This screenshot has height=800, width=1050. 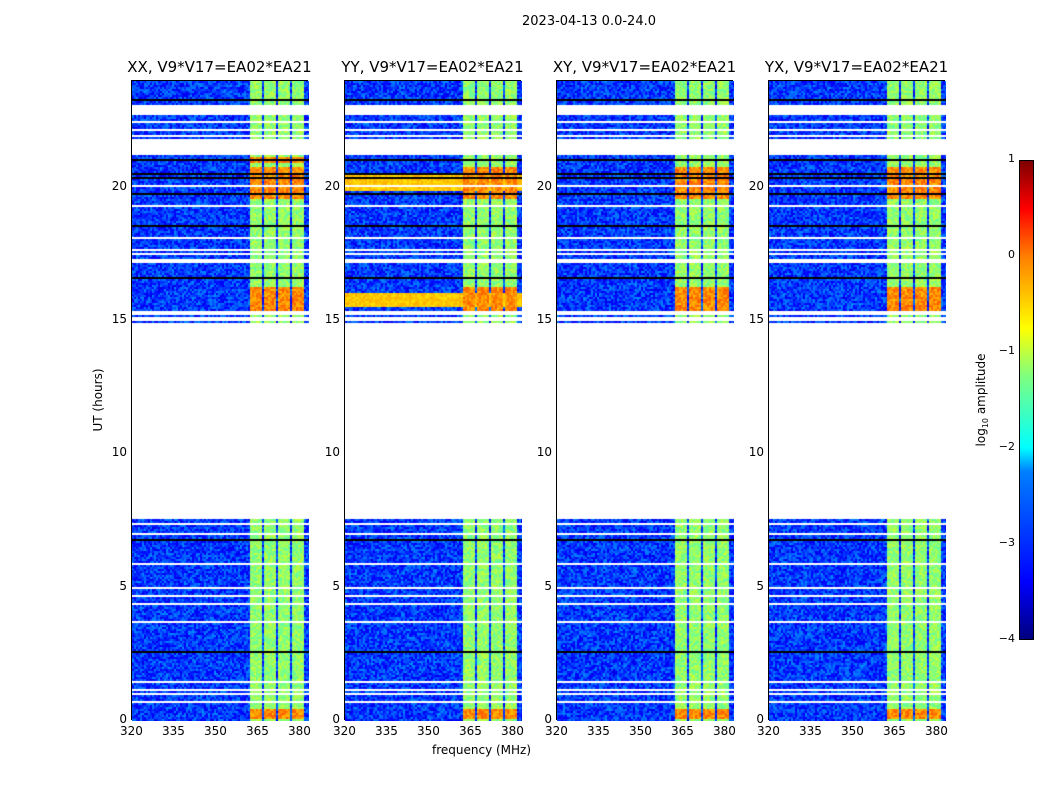 I want to click on x-axis-label: frequency (MHz), so click(x=482, y=750).